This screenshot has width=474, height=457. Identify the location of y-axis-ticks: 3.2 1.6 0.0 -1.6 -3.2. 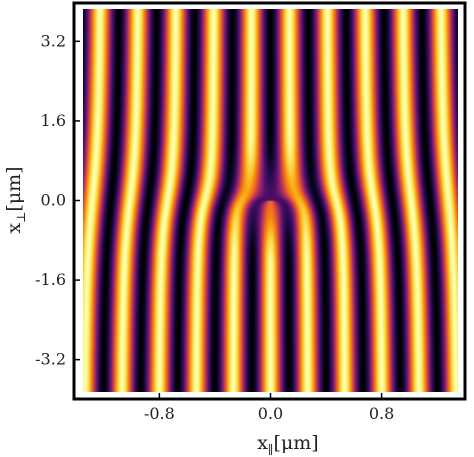
(57, 200).